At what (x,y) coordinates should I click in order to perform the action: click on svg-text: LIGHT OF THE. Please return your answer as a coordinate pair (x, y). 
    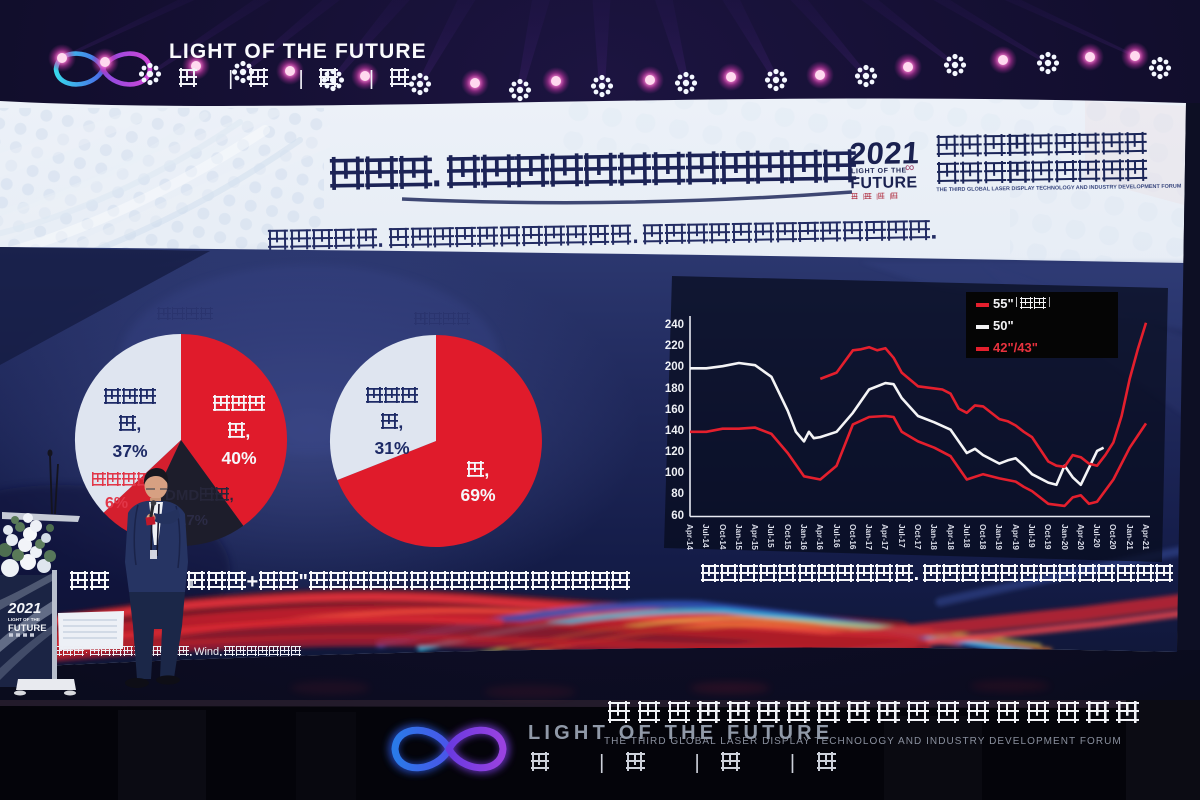
    Looking at the image, I should click on (24, 619).